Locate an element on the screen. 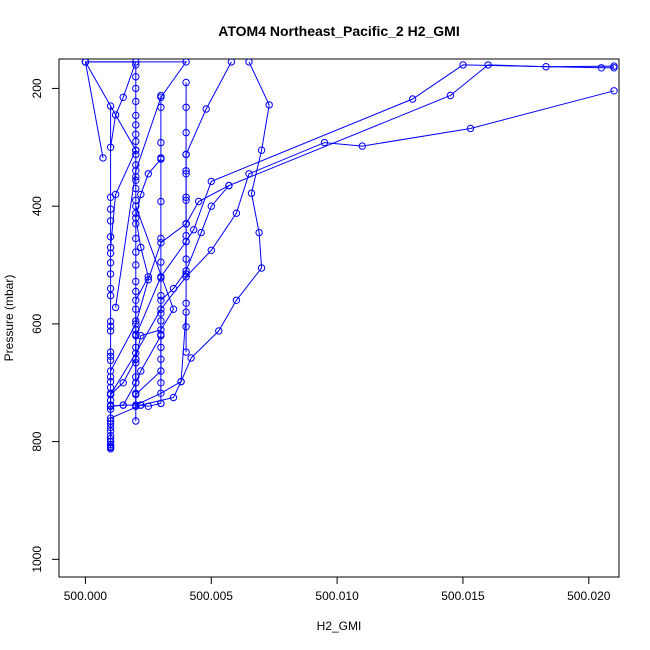 This screenshot has width=650, height=650. y-tick-label: 600 is located at coordinates (37, 324).